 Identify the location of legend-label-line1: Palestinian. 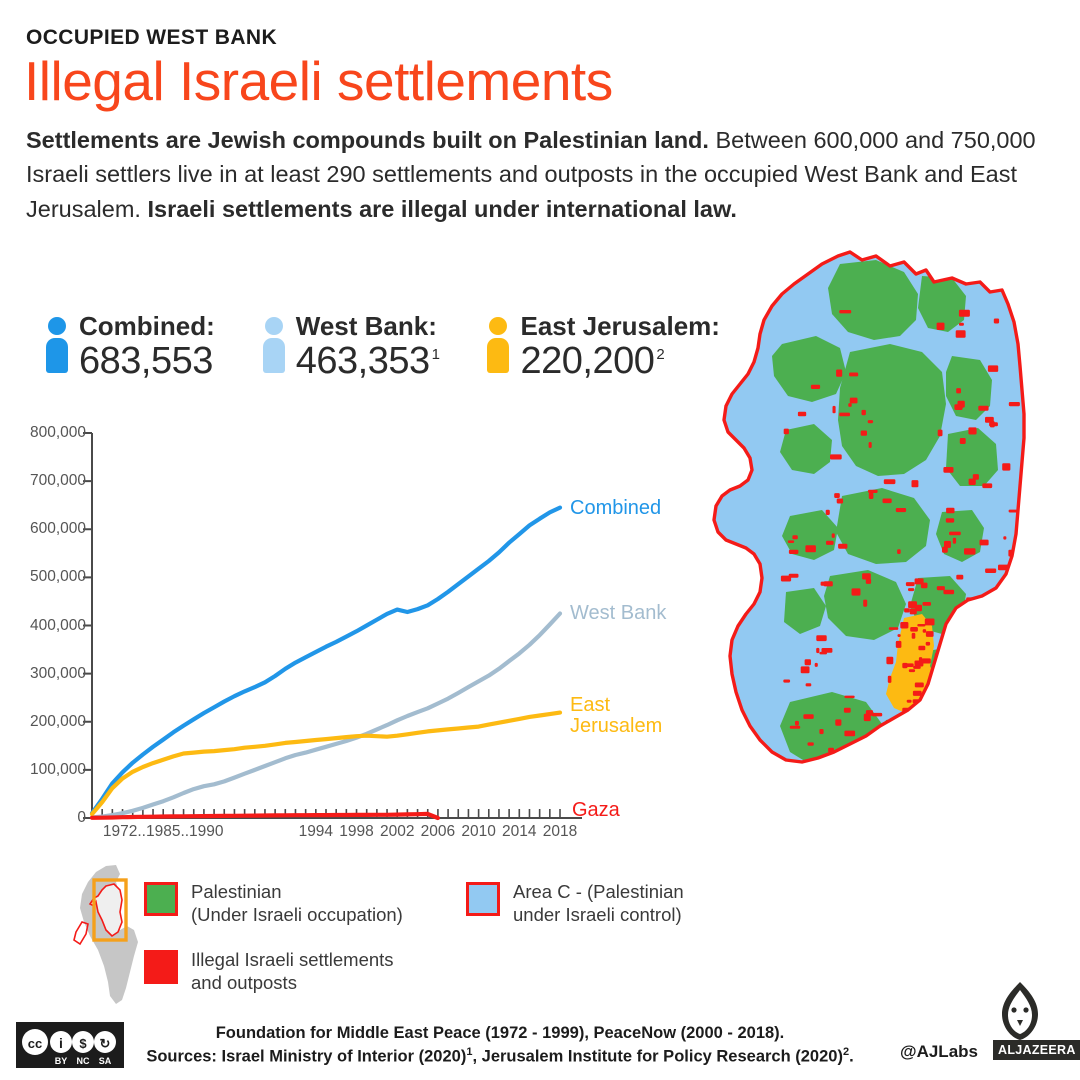
(236, 891).